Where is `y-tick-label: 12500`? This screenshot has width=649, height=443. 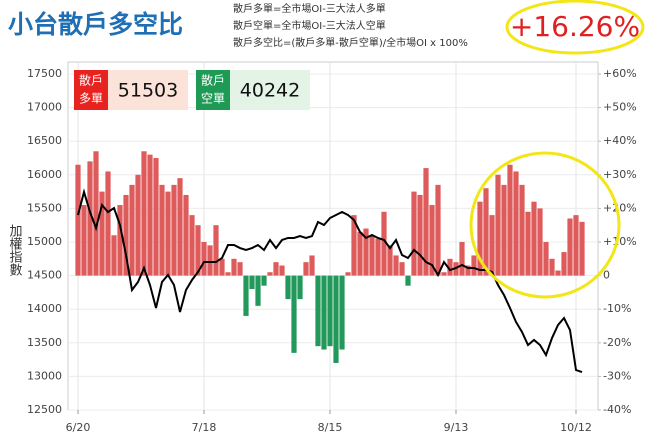 y-tick-label: 12500 is located at coordinates (44, 409).